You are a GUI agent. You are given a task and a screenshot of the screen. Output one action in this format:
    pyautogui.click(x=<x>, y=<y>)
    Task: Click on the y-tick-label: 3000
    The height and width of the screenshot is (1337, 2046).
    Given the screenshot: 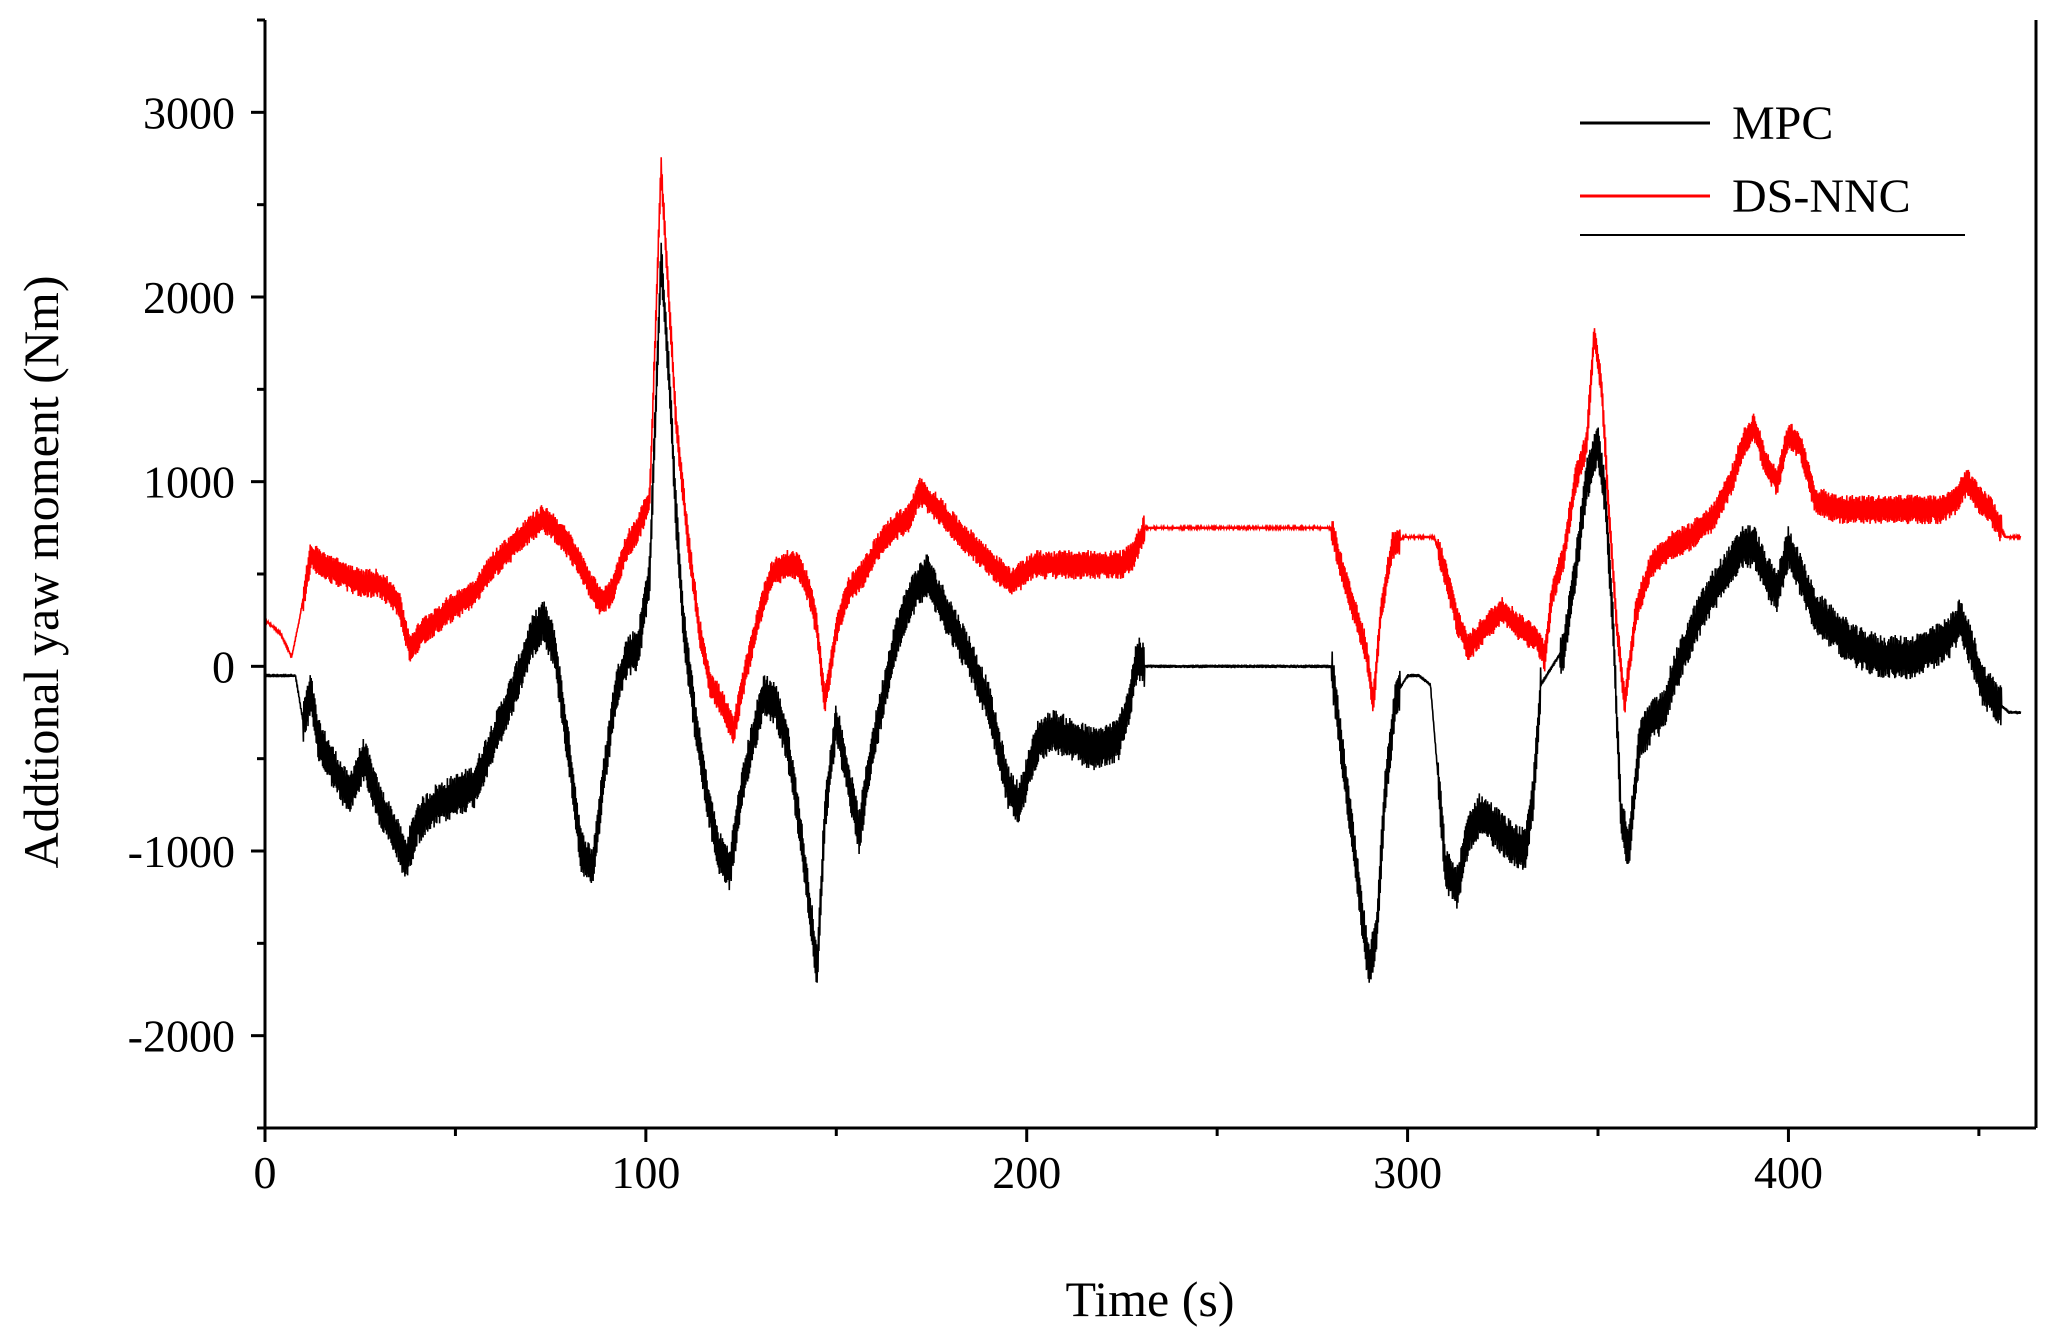 What is the action you would take?
    pyautogui.click(x=189, y=112)
    